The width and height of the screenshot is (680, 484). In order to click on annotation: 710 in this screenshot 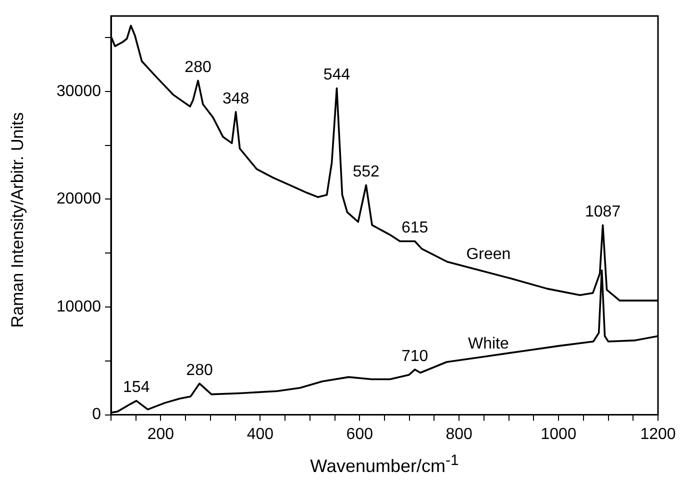, I will do `click(414, 356)`.